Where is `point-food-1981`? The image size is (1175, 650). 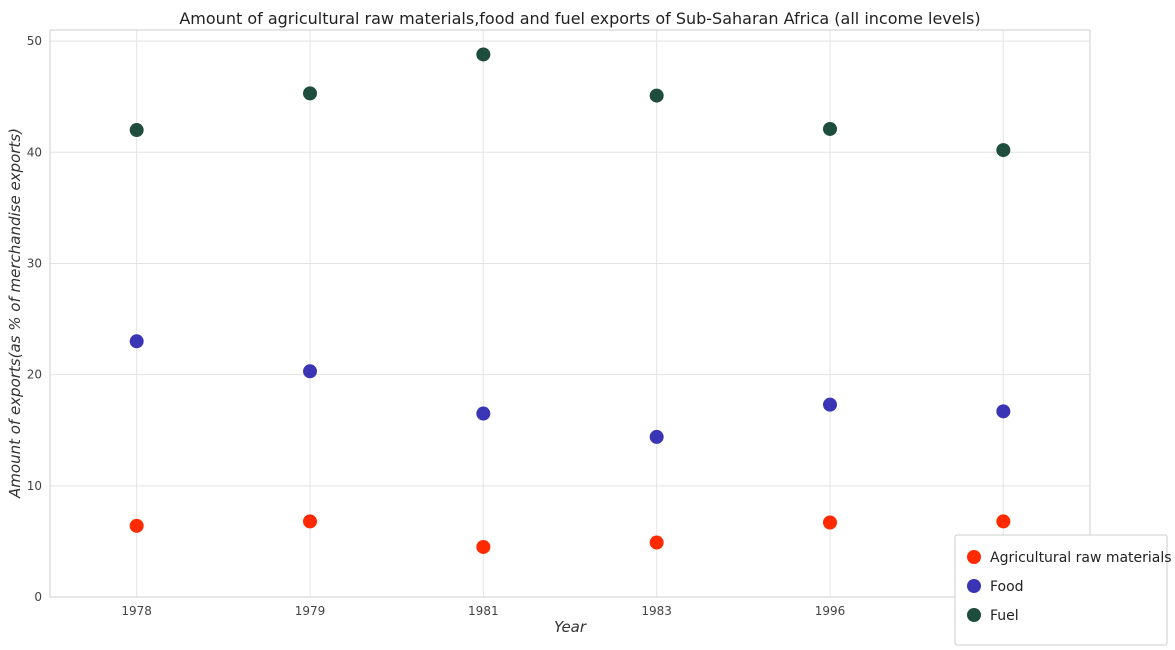 point-food-1981 is located at coordinates (483, 413).